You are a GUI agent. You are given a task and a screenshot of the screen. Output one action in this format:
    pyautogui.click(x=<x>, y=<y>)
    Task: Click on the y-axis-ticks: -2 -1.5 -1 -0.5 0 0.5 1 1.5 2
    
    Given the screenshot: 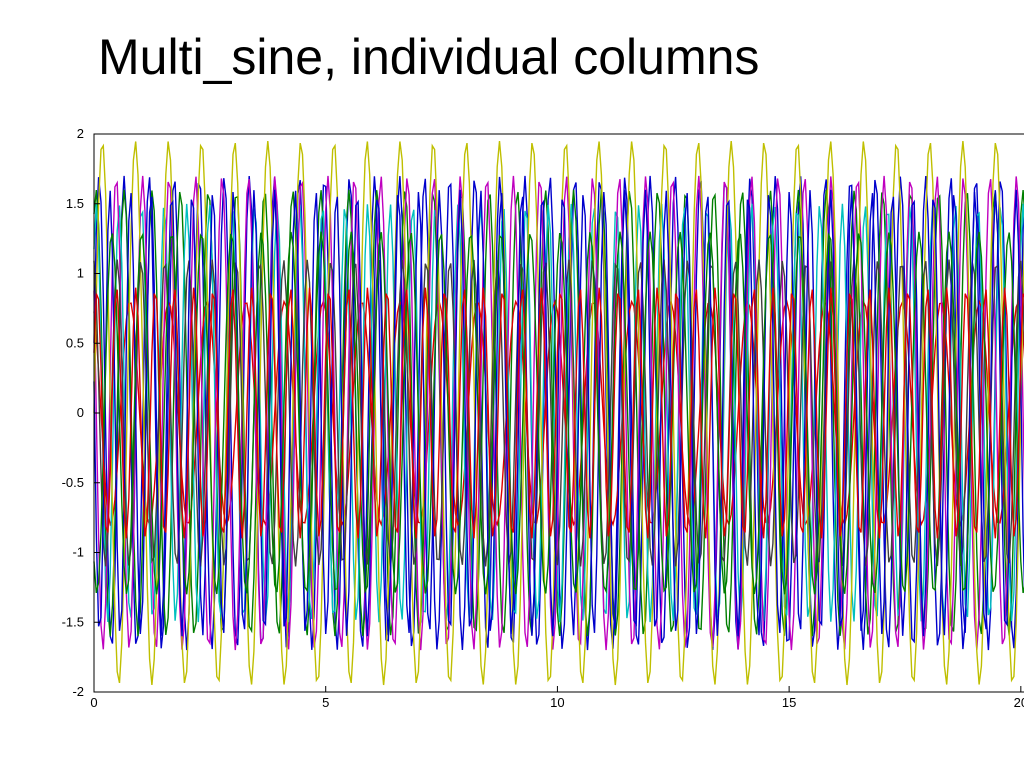 What is the action you would take?
    pyautogui.click(x=81, y=412)
    